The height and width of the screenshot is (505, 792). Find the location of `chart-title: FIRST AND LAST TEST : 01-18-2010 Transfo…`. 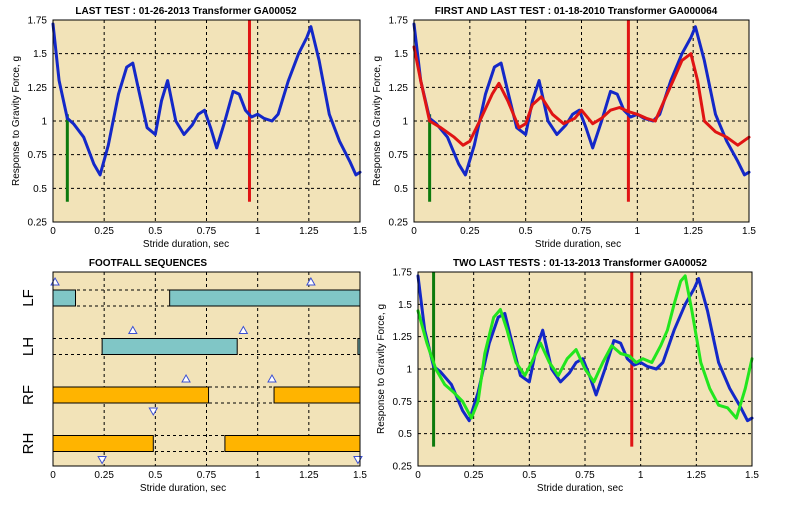

chart-title: FIRST AND LAST TEST : 01-18-2010 Transfo… is located at coordinates (576, 11).